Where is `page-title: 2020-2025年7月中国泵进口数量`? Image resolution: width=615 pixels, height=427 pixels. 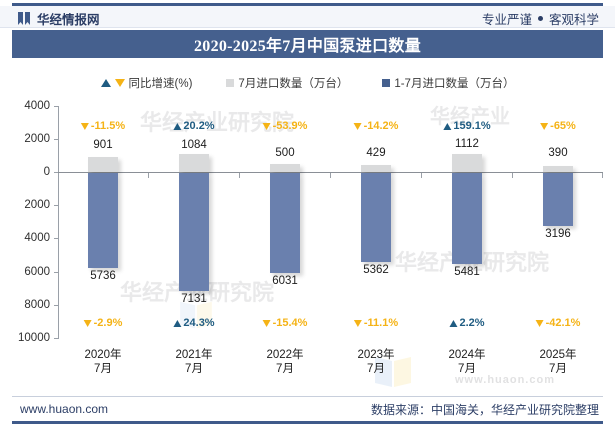 page-title: 2020-2025年7月中国泵进口数量 is located at coordinates (307, 46).